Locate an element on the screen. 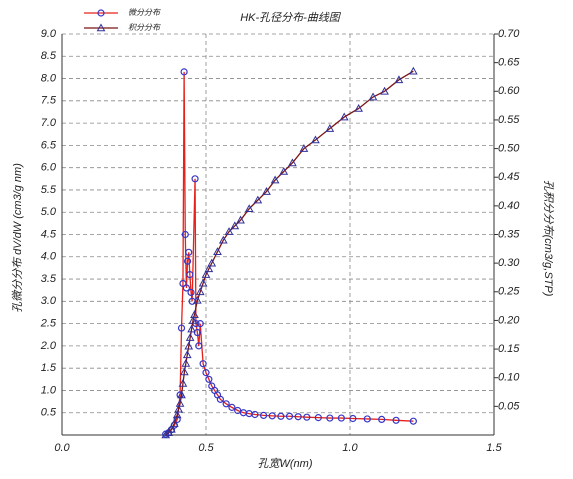 This screenshot has width=573, height=479. y2-tick-label: 0.40 is located at coordinates (509, 206).